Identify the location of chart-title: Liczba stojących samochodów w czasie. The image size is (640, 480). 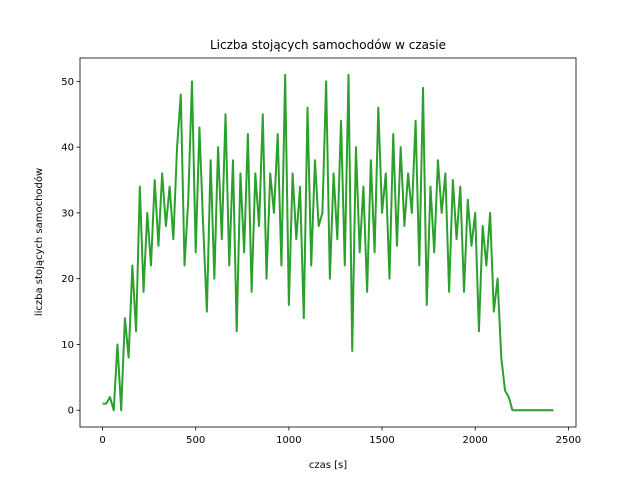
(328, 45).